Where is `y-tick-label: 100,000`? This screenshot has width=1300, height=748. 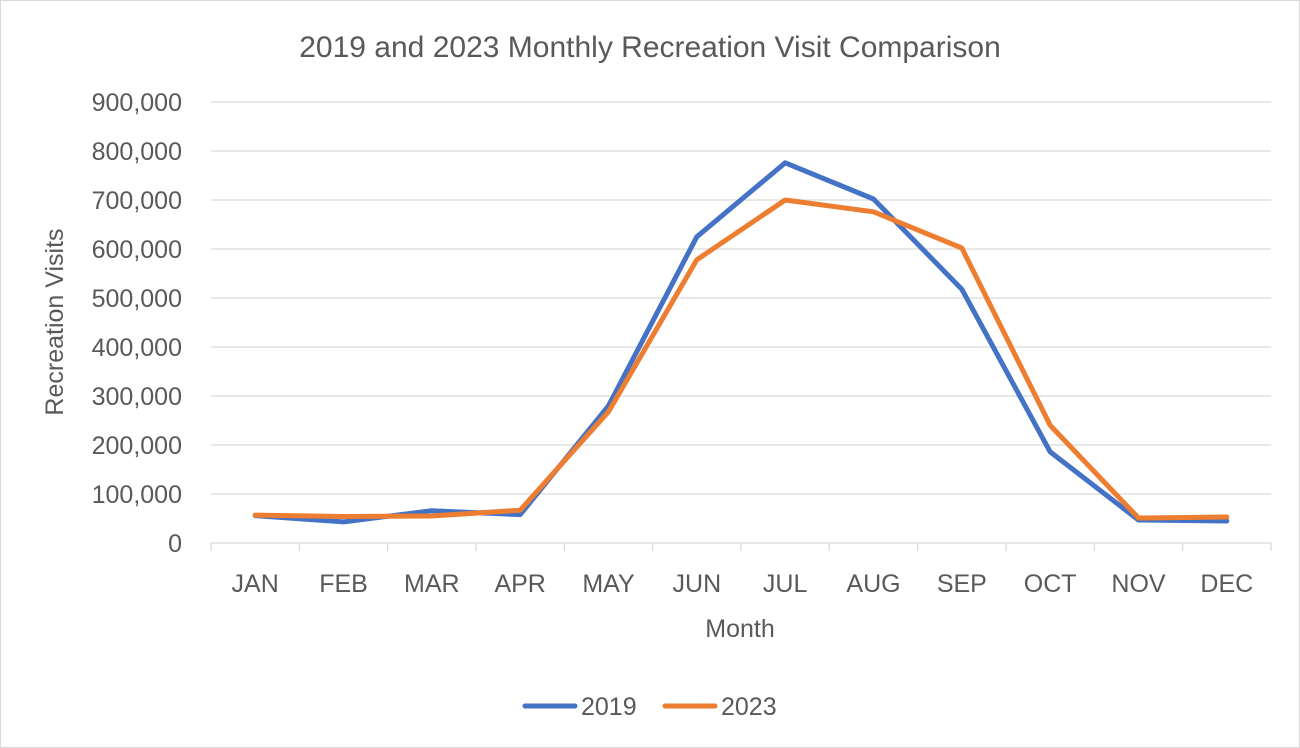 y-tick-label: 100,000 is located at coordinates (137, 495).